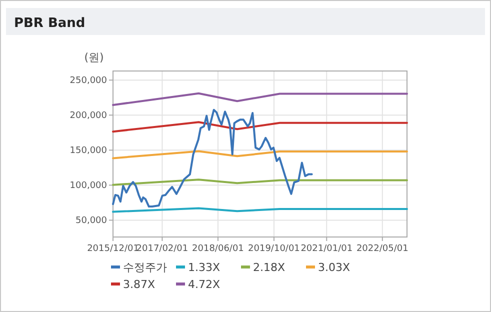 The width and height of the screenshot is (491, 312). What do you see at coordinates (89, 116) in the screenshot?
I see `y-tick-label: 200,000` at bounding box center [89, 116].